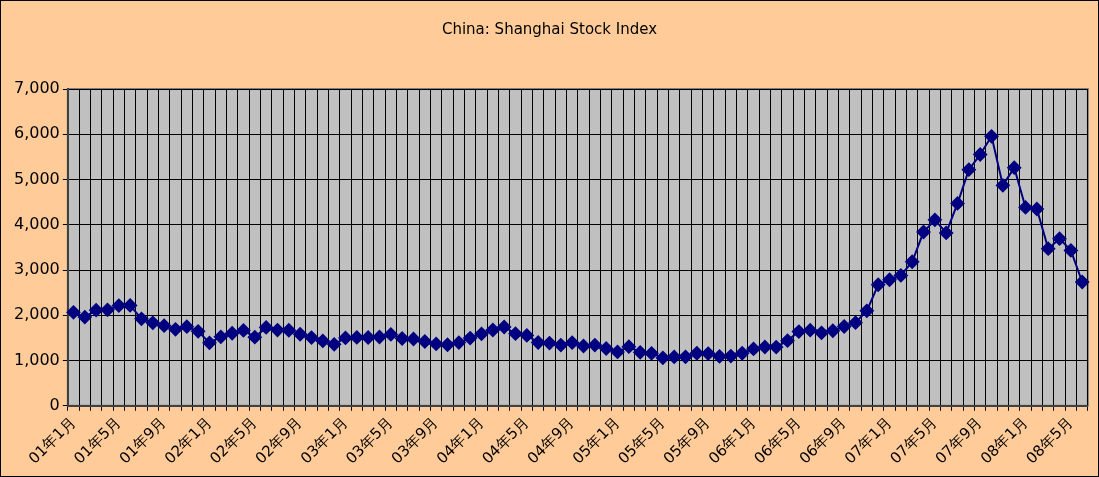 Image resolution: width=1099 pixels, height=477 pixels. I want to click on y-tick-label: 2,000, so click(36, 314).